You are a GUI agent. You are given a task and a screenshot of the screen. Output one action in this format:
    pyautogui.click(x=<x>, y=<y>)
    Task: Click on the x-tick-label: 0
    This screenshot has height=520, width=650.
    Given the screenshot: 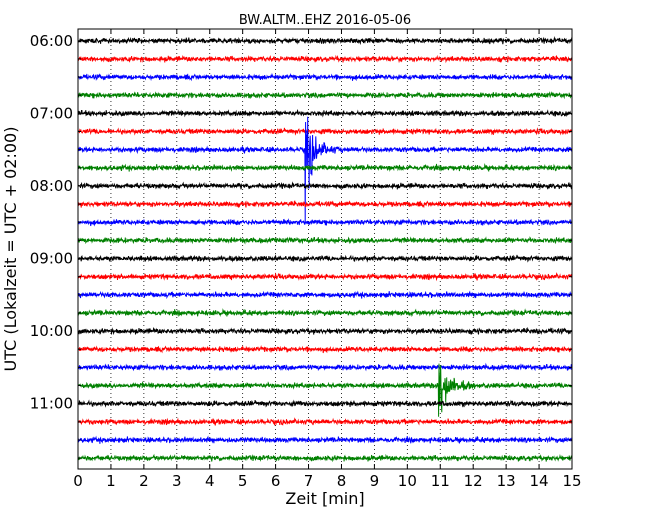 What is the action you would take?
    pyautogui.click(x=78, y=481)
    